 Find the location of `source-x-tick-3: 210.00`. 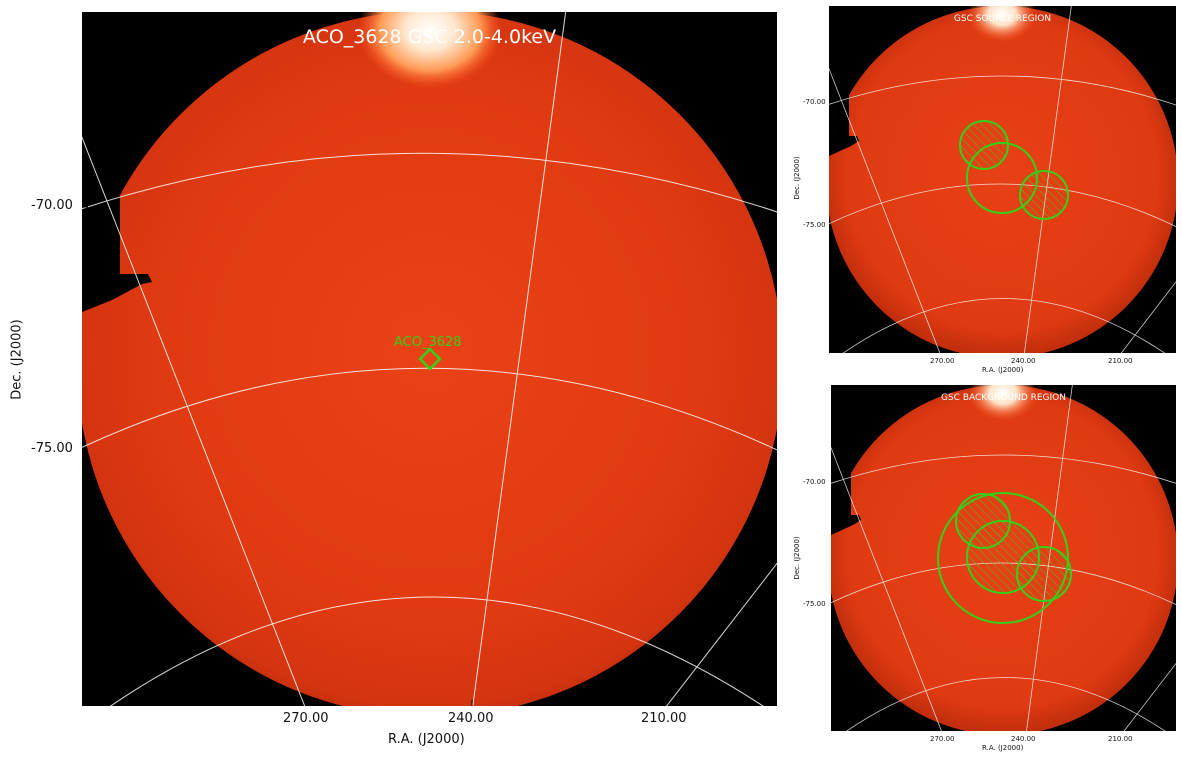

source-x-tick-3: 210.00 is located at coordinates (1120, 361).